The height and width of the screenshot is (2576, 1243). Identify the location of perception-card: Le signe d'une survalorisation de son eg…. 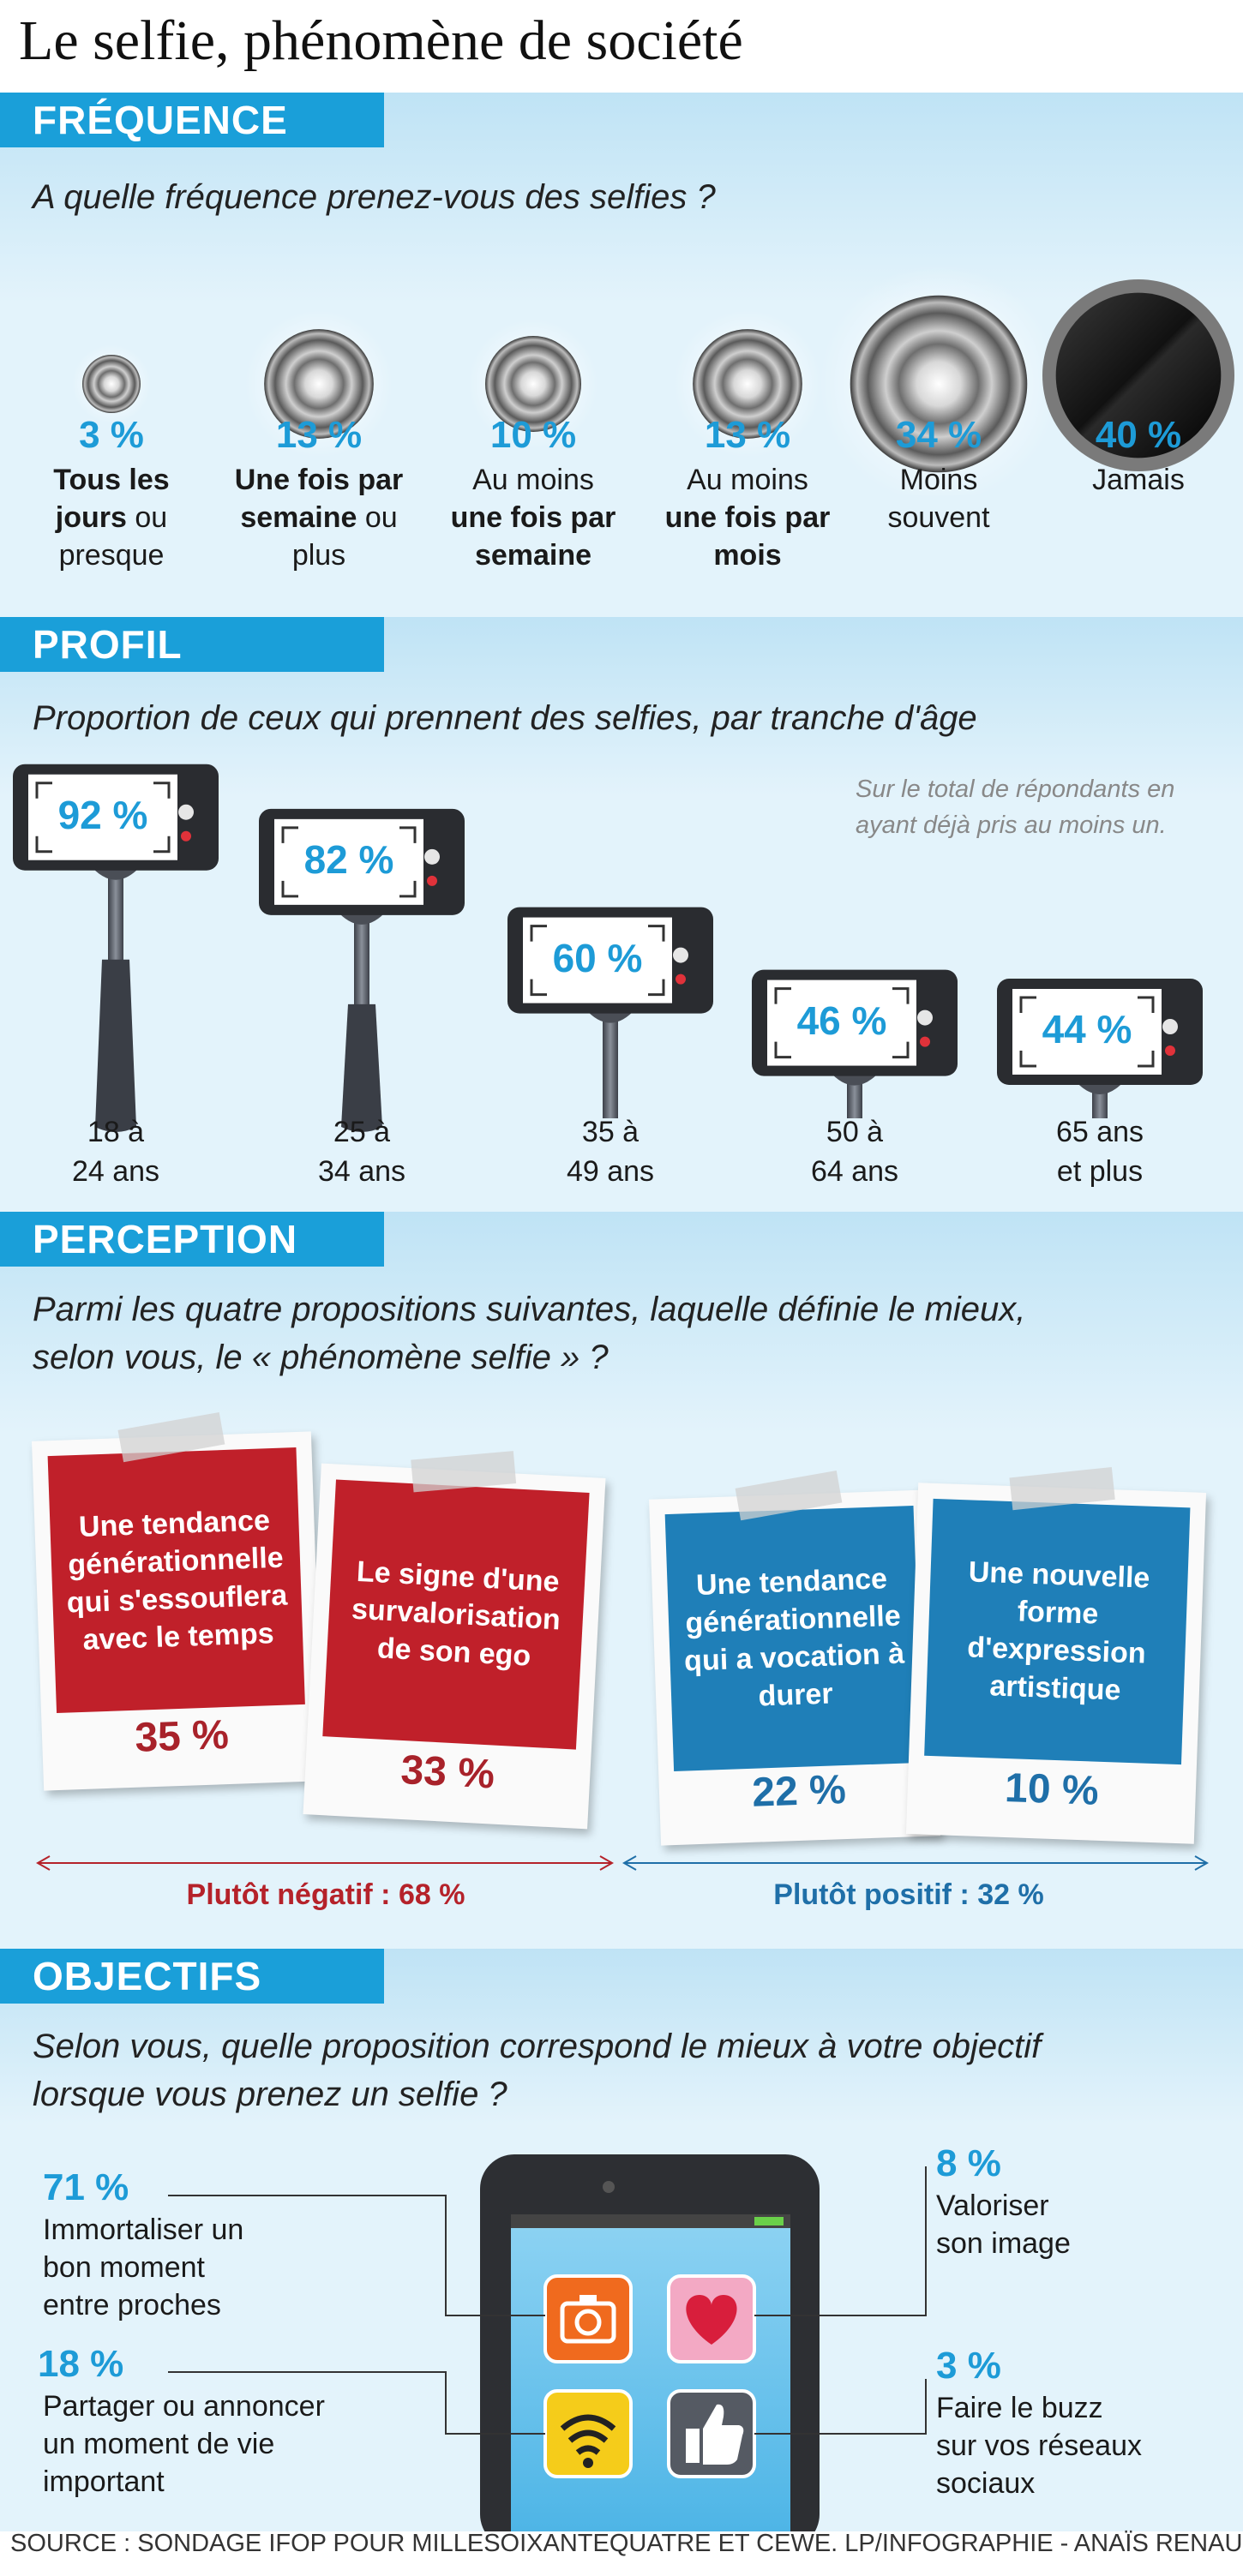
(454, 1640).